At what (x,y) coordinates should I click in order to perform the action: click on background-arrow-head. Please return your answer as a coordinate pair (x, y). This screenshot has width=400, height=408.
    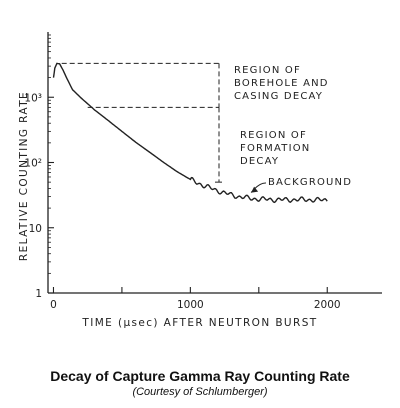
    Looking at the image, I should click on (255, 189).